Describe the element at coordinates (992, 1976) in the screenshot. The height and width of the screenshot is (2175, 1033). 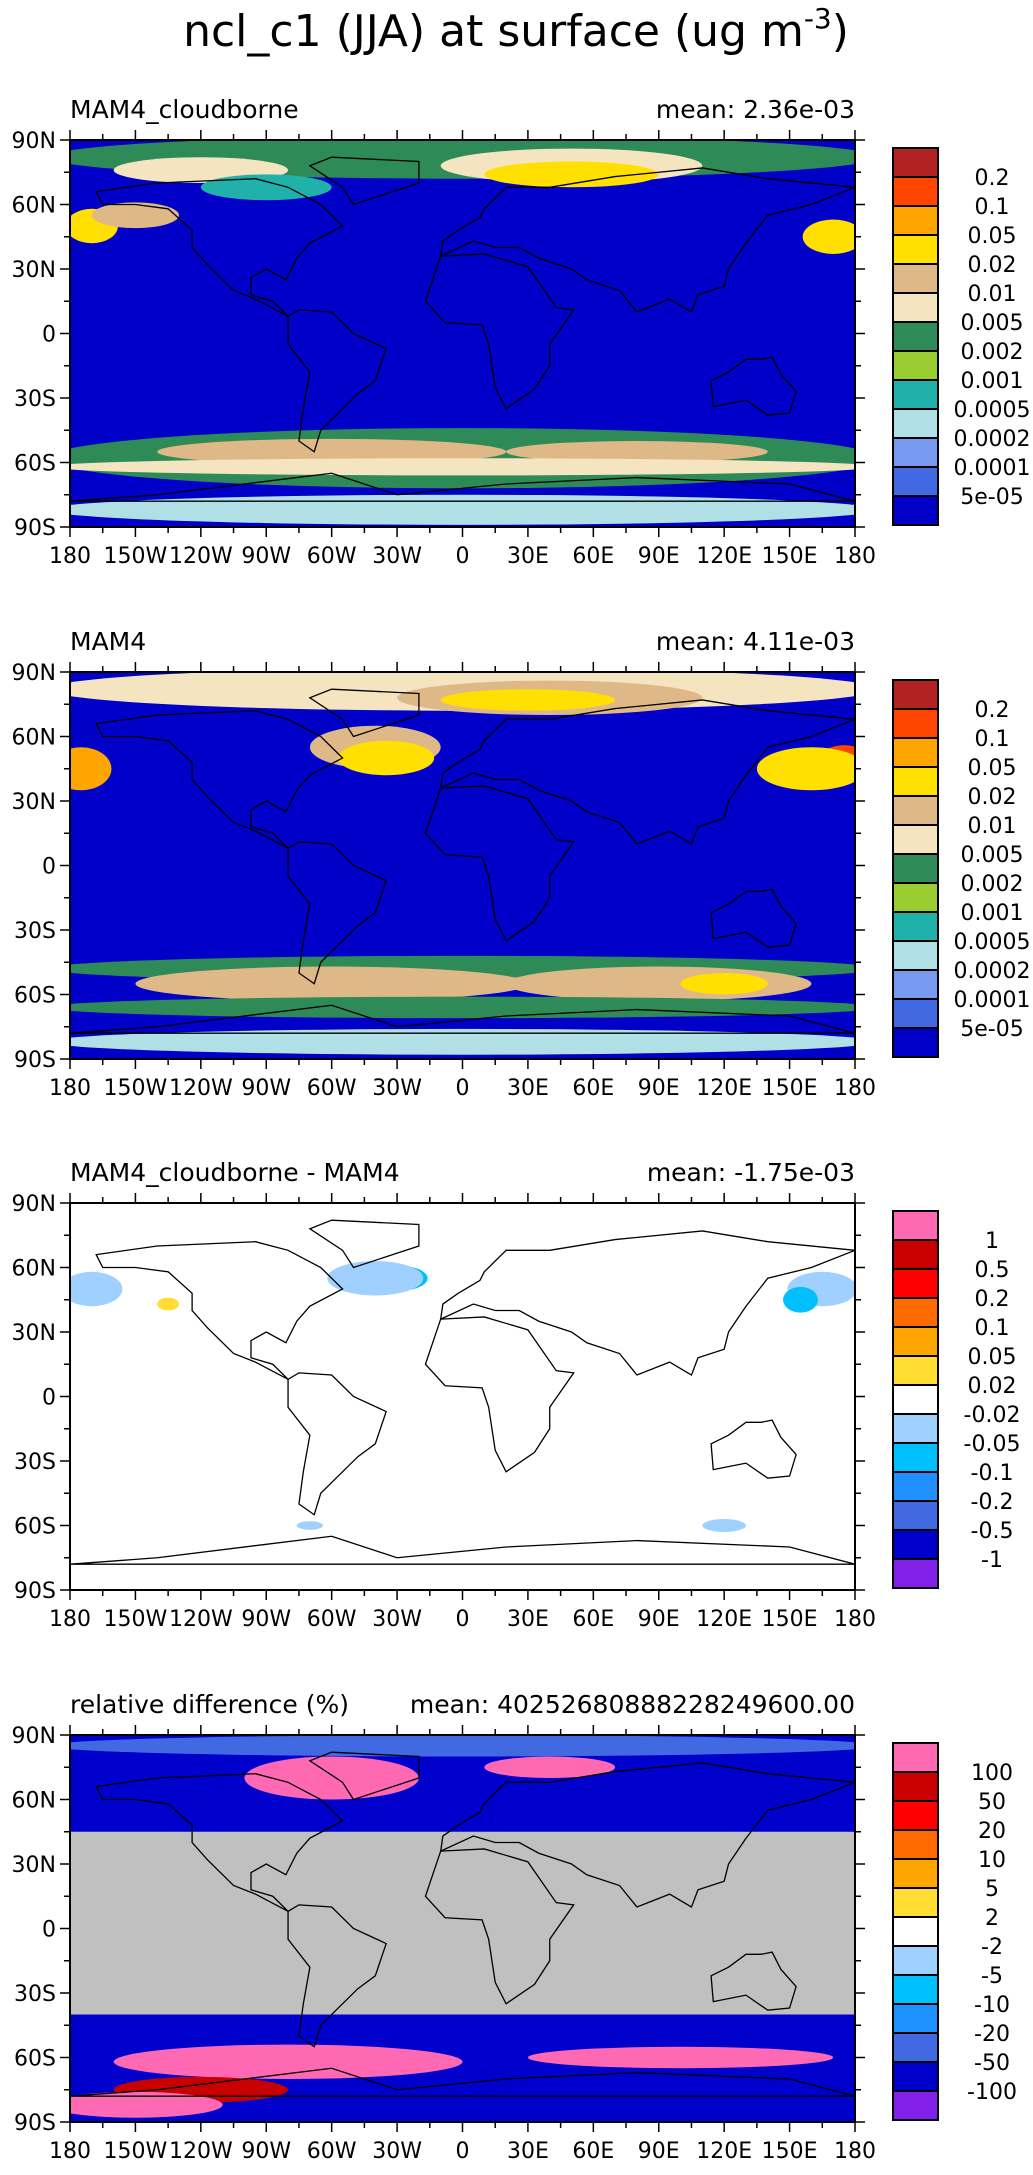
I see `colorbar-label: -5` at that location.